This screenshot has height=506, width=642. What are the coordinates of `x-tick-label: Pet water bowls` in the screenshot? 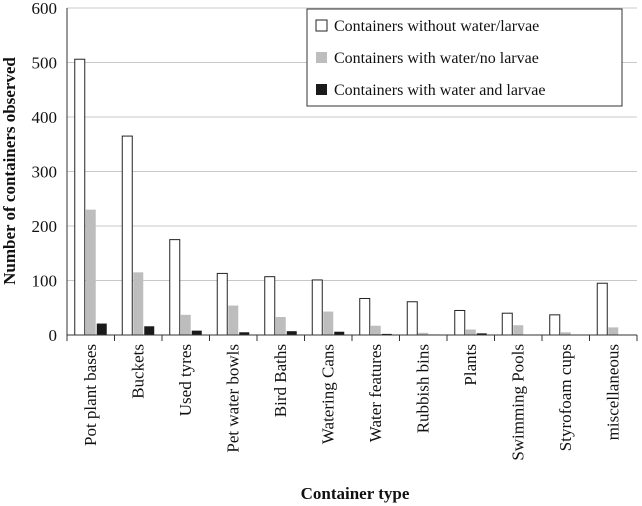 It's located at (232, 398).